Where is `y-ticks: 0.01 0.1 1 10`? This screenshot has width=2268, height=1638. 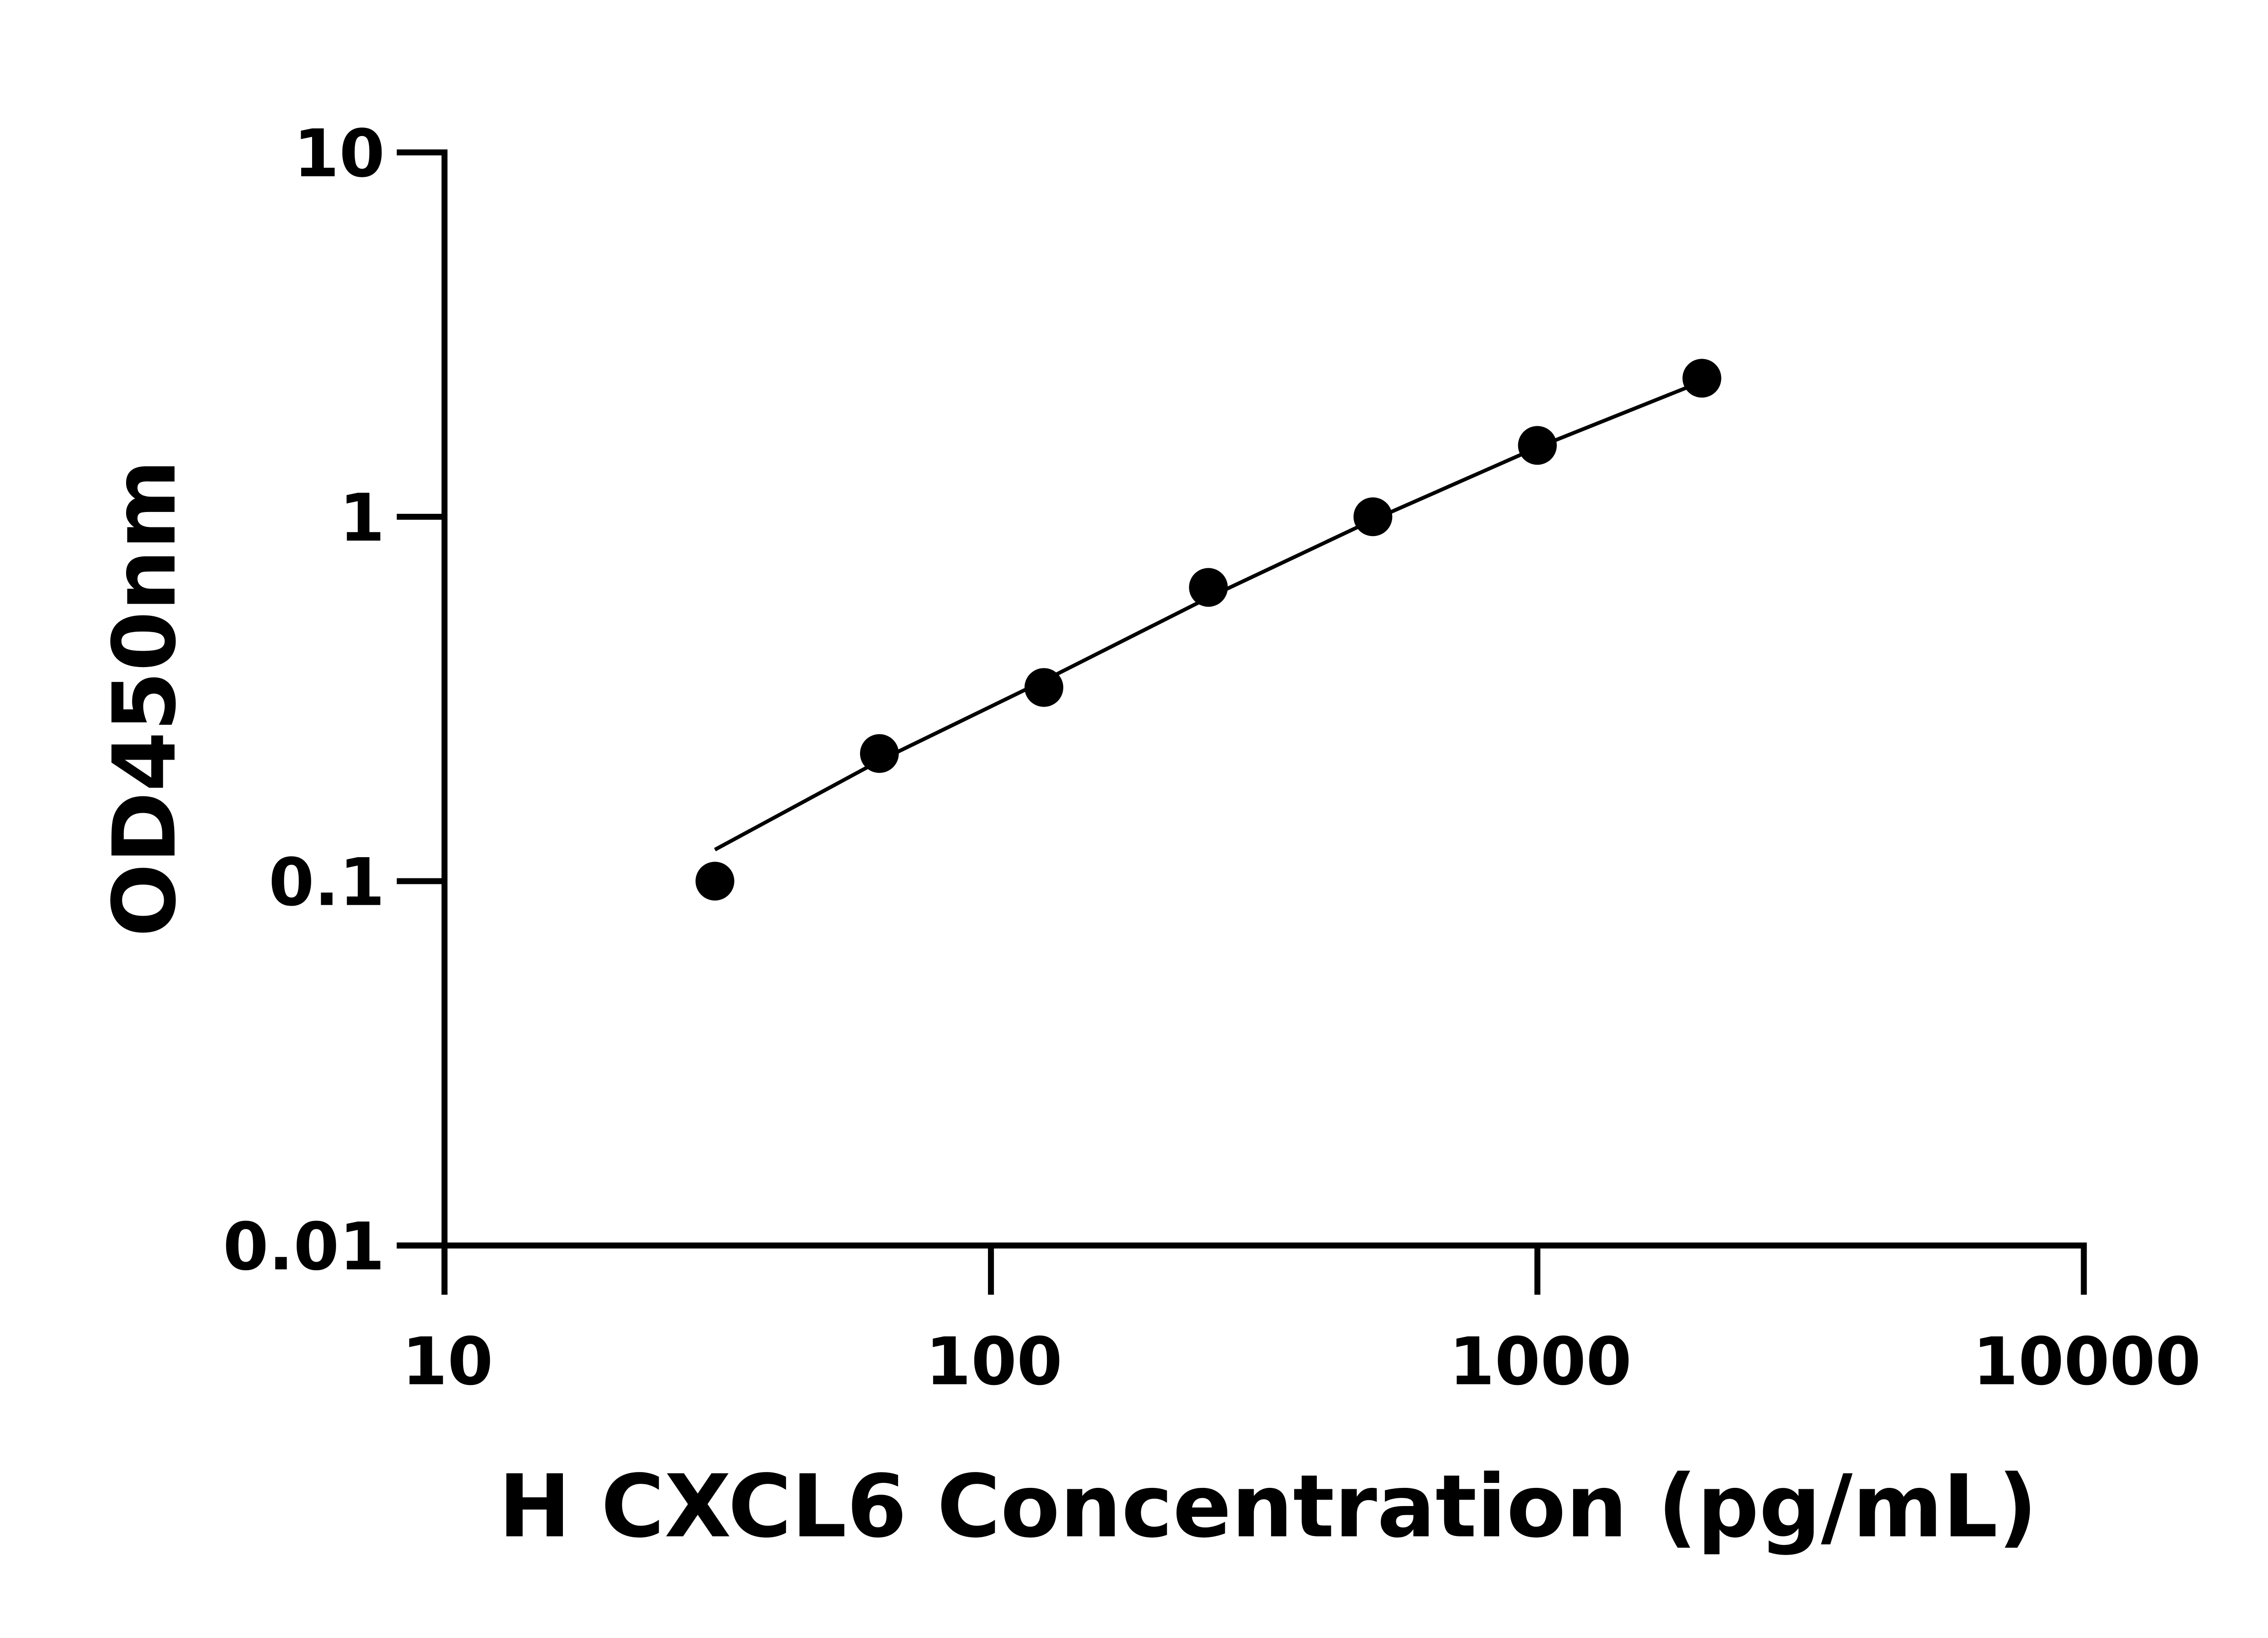 y-ticks: 0.01 0.1 1 10 is located at coordinates (334, 700).